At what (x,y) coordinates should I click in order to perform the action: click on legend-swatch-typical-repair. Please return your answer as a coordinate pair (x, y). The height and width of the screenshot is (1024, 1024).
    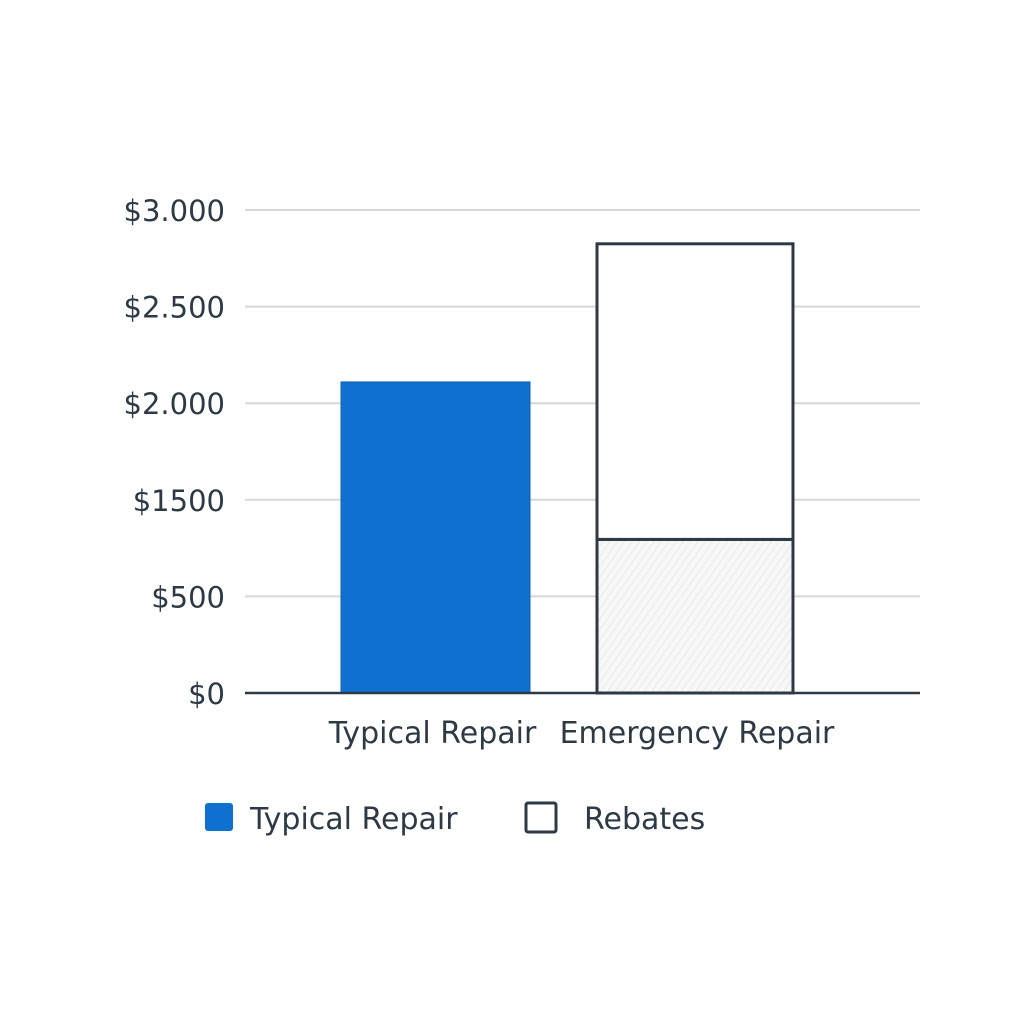
    Looking at the image, I should click on (219, 817).